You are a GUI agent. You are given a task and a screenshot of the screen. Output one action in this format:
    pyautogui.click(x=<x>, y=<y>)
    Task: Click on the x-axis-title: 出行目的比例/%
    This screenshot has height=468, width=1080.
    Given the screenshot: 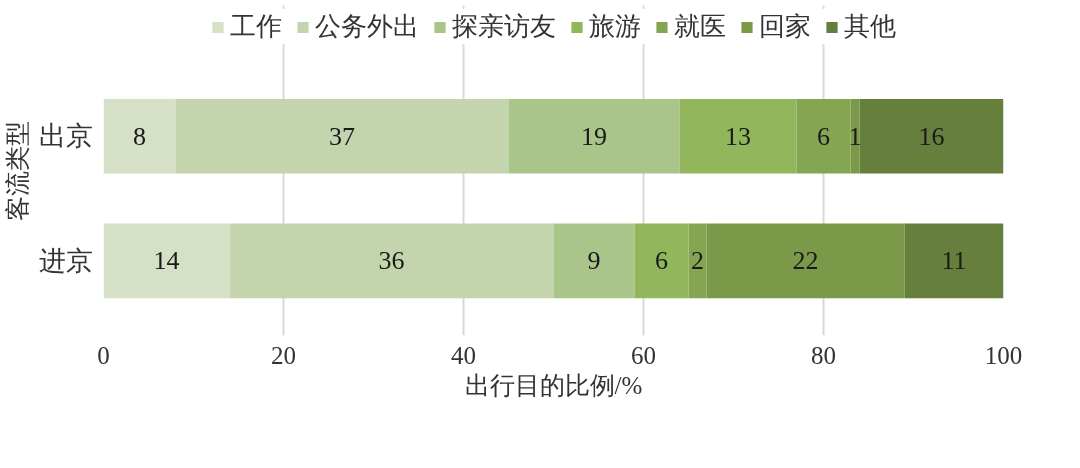 What is the action you would take?
    pyautogui.click(x=553, y=385)
    